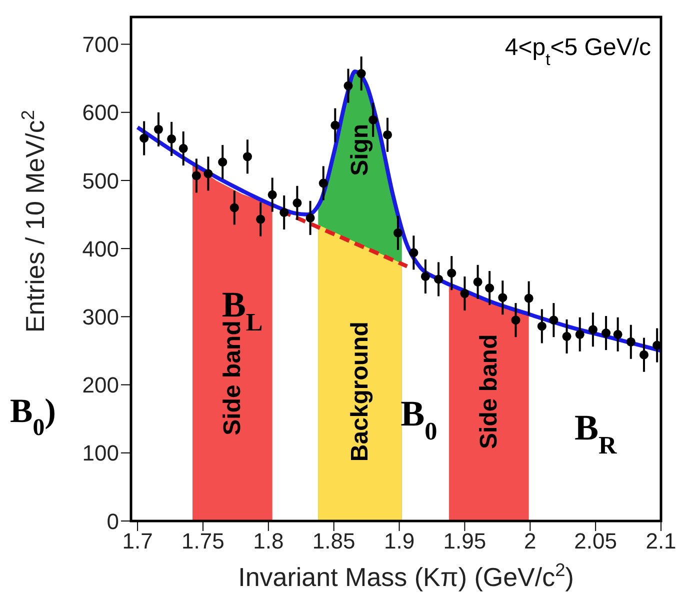 The width and height of the screenshot is (683, 602). I want to click on series-label: Background, so click(360, 392).